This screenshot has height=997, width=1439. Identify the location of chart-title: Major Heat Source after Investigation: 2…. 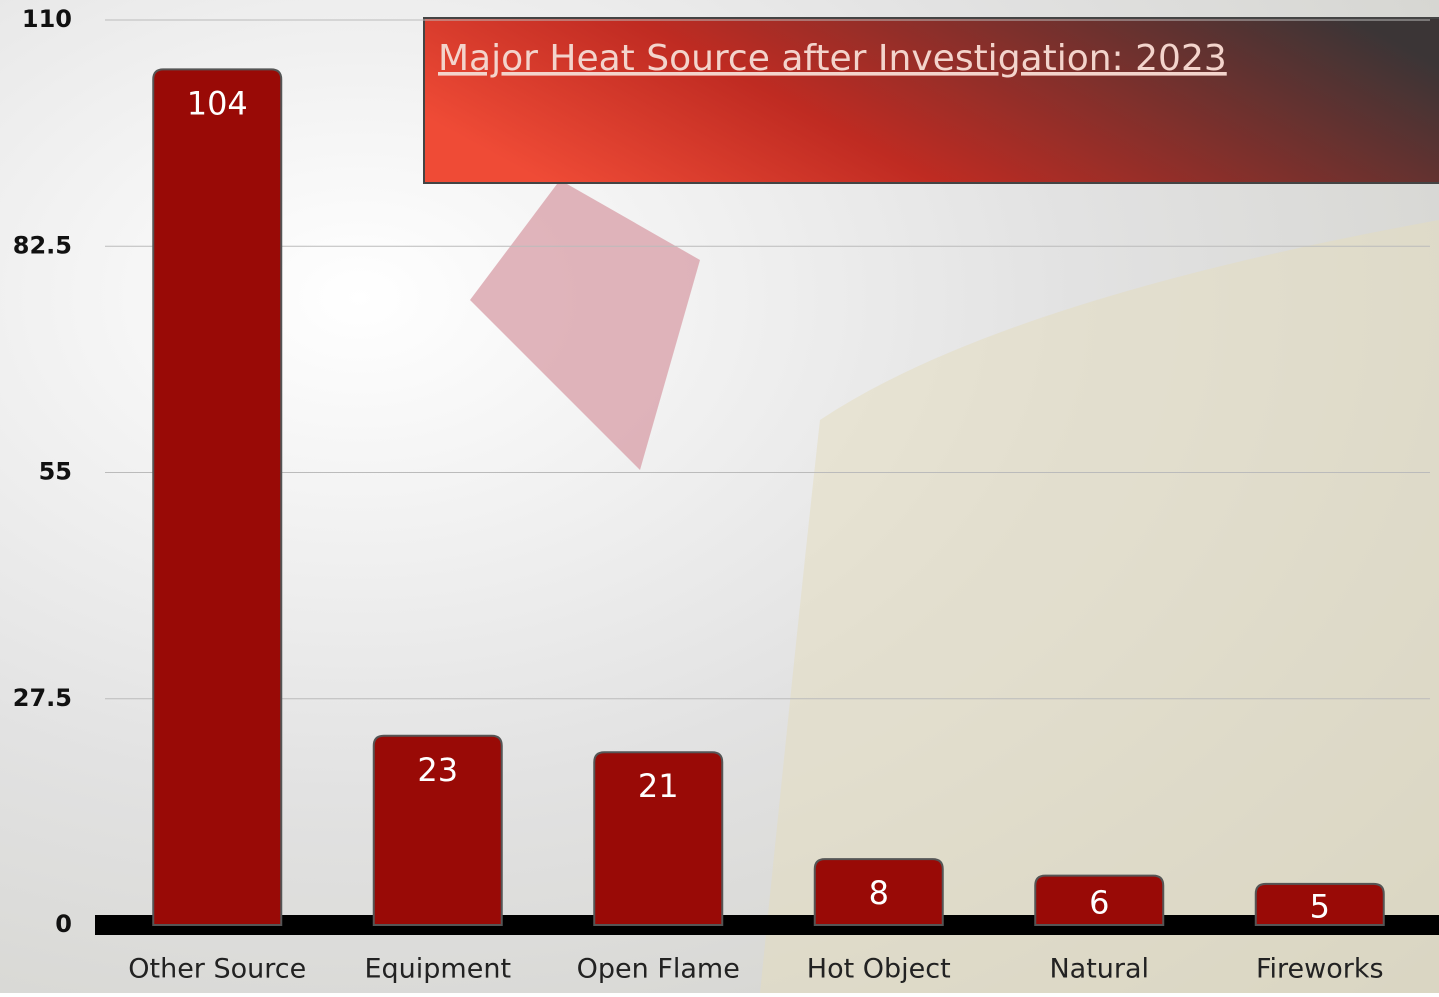
(832, 58).